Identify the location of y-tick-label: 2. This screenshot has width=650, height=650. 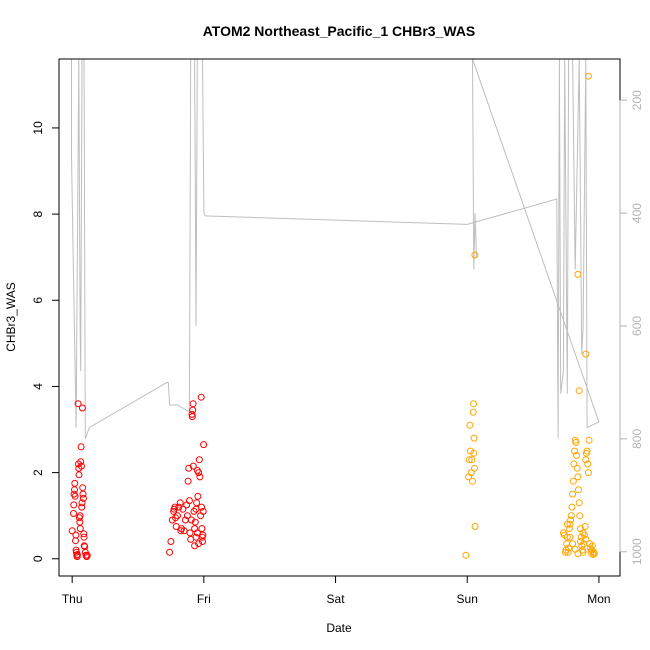
(38, 472).